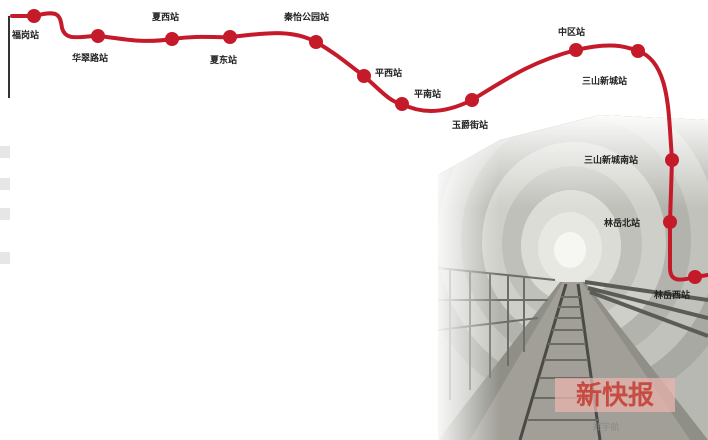 The width and height of the screenshot is (708, 440). What do you see at coordinates (306, 17) in the screenshot?
I see `station-label: 秦怡公园站` at bounding box center [306, 17].